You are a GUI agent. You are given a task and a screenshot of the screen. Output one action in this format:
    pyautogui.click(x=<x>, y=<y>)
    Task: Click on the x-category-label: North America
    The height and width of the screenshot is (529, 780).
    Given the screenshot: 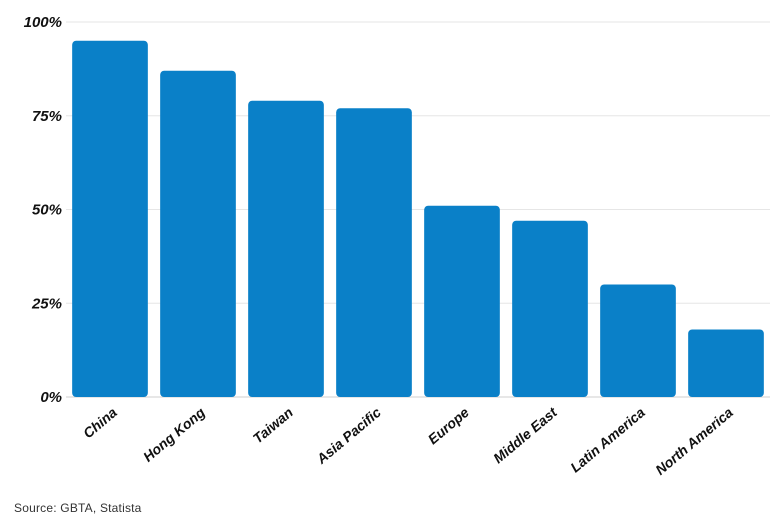 What is the action you would take?
    pyautogui.click(x=694, y=441)
    